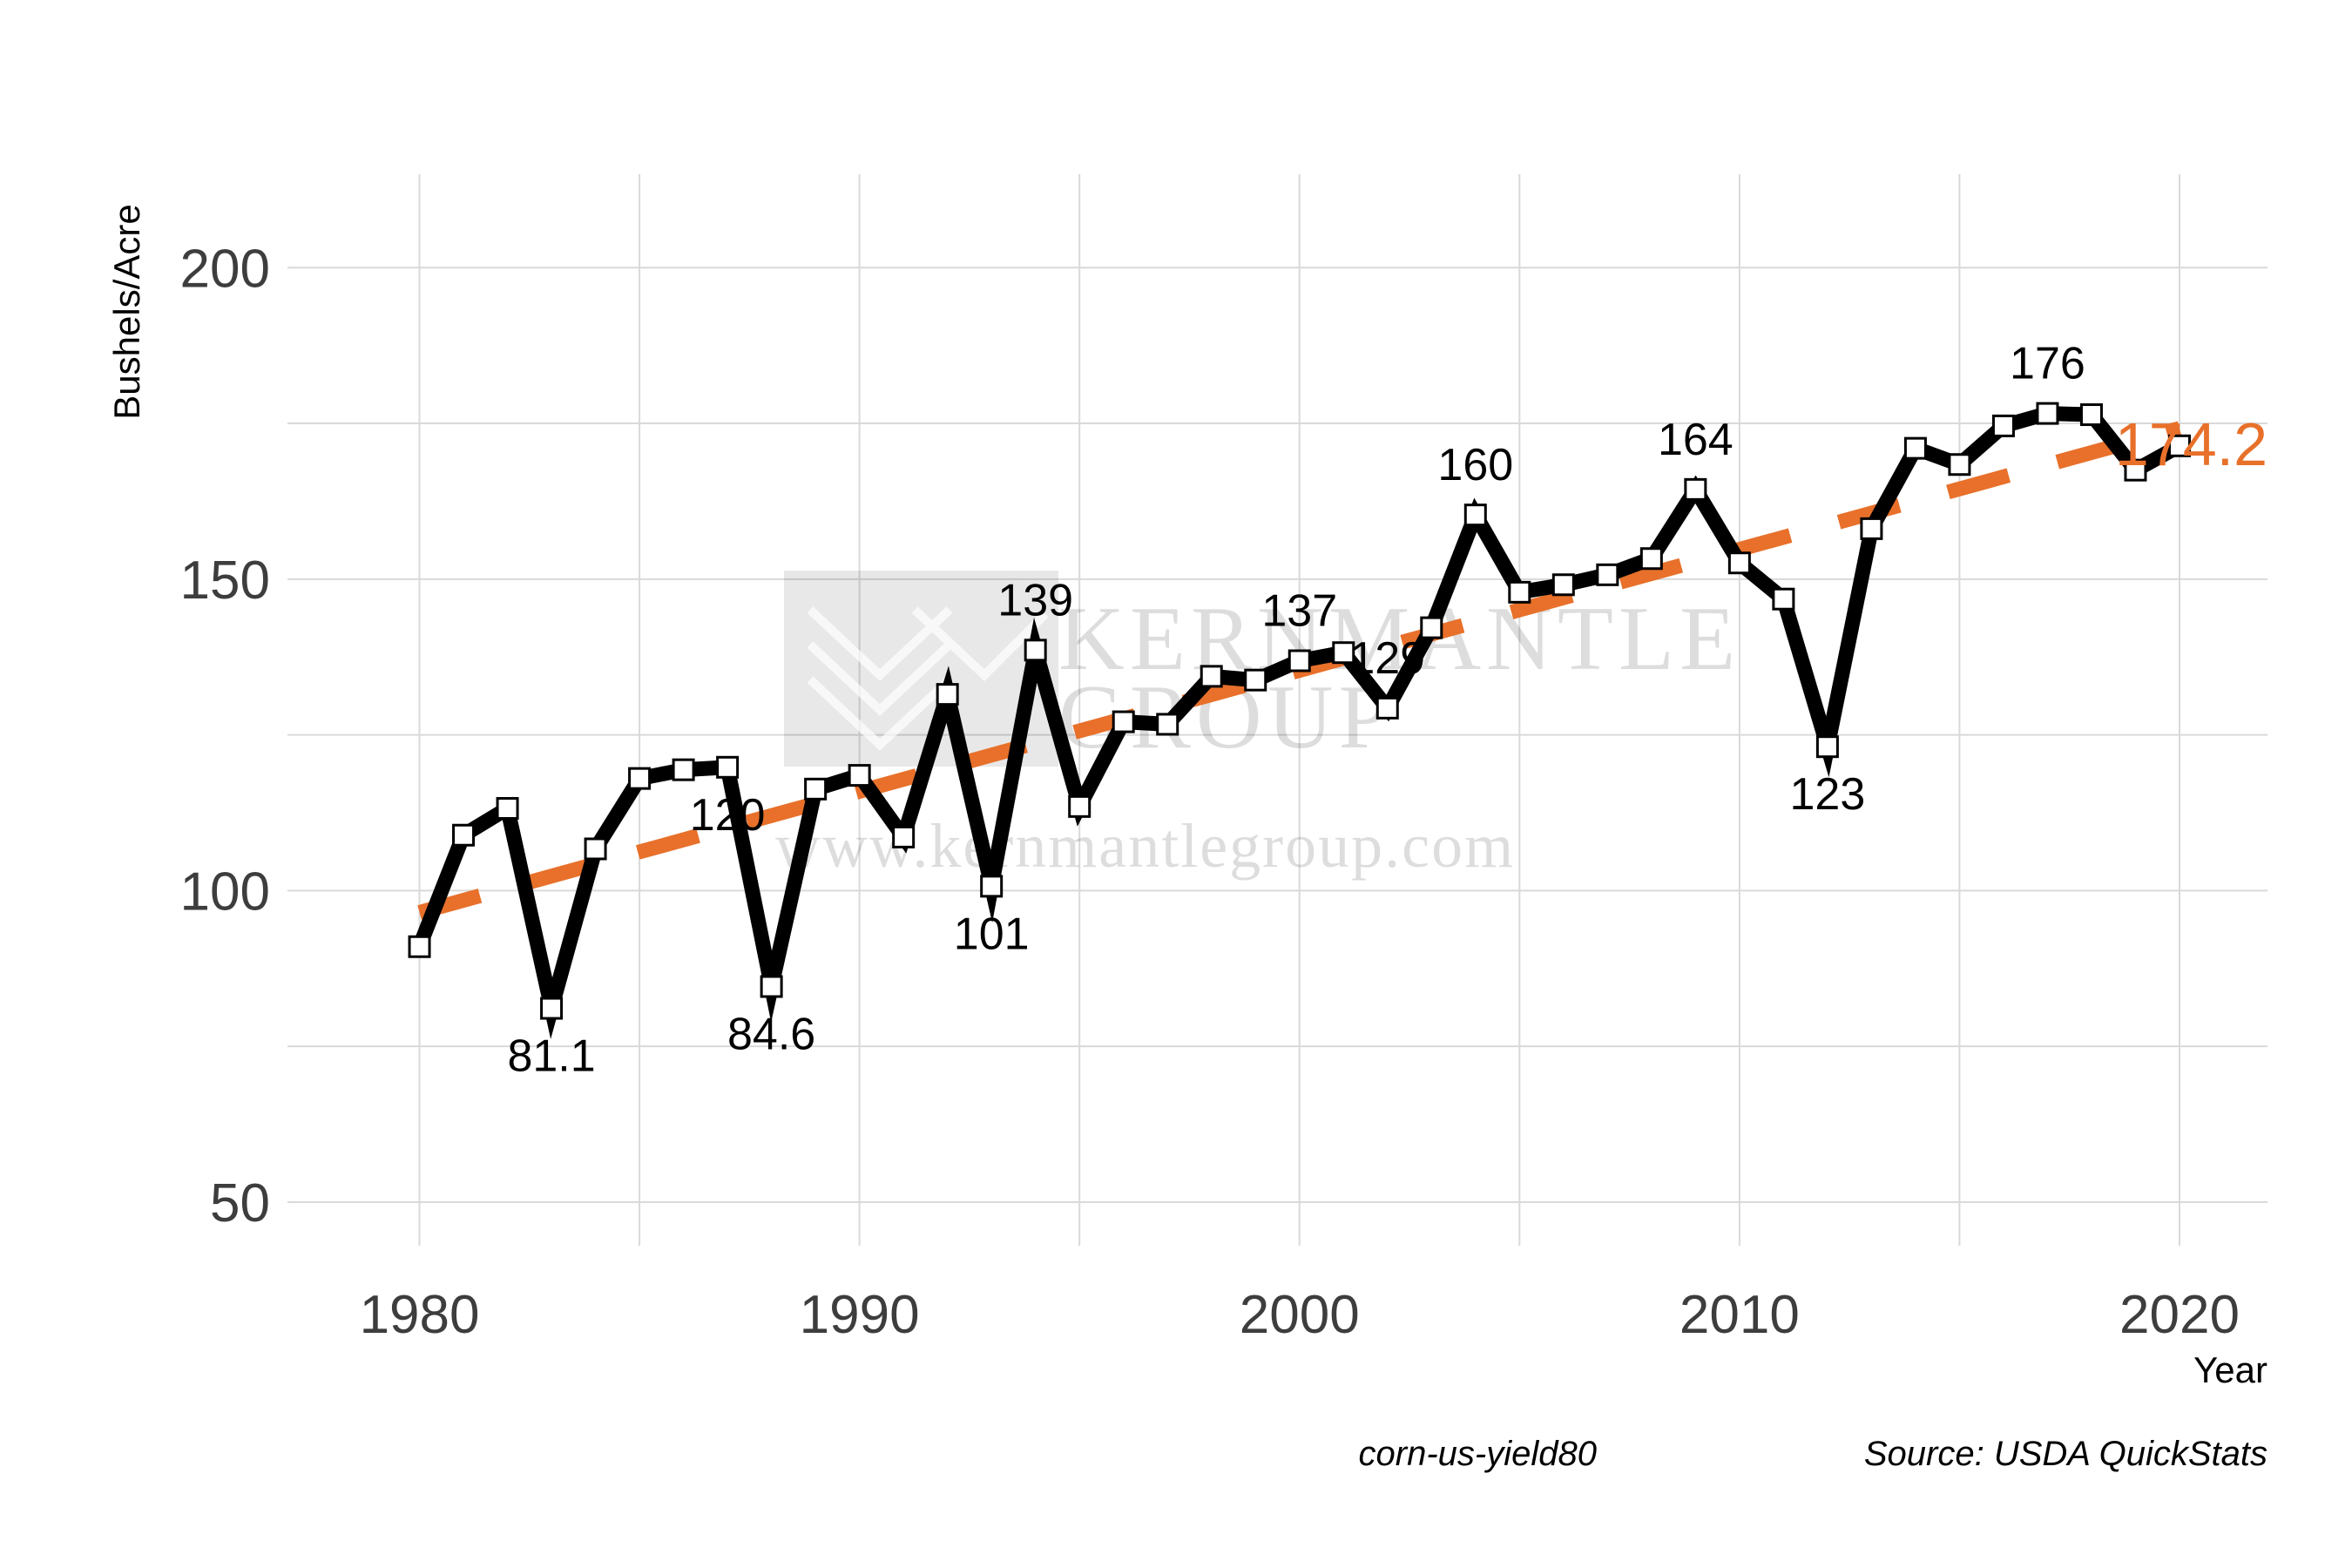 This screenshot has height=1568, width=2352. What do you see at coordinates (1299, 611) in the screenshot?
I see `data-label: 137` at bounding box center [1299, 611].